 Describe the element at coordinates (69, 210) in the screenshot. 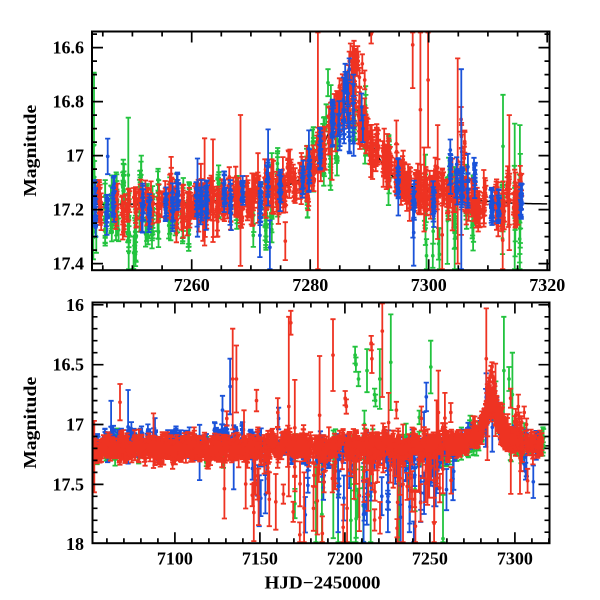

I see `svg-text: 17.2` at that location.